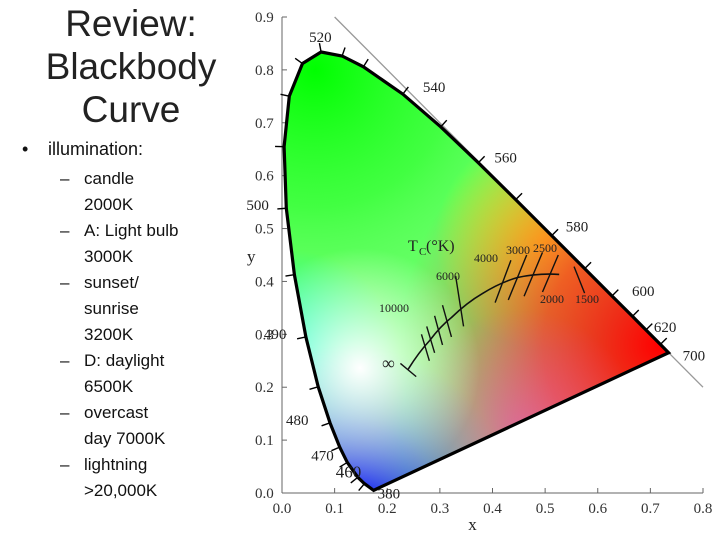 The height and width of the screenshot is (540, 720). Describe the element at coordinates (440, 509) in the screenshot. I see `x-tick-label: 0.3` at that location.